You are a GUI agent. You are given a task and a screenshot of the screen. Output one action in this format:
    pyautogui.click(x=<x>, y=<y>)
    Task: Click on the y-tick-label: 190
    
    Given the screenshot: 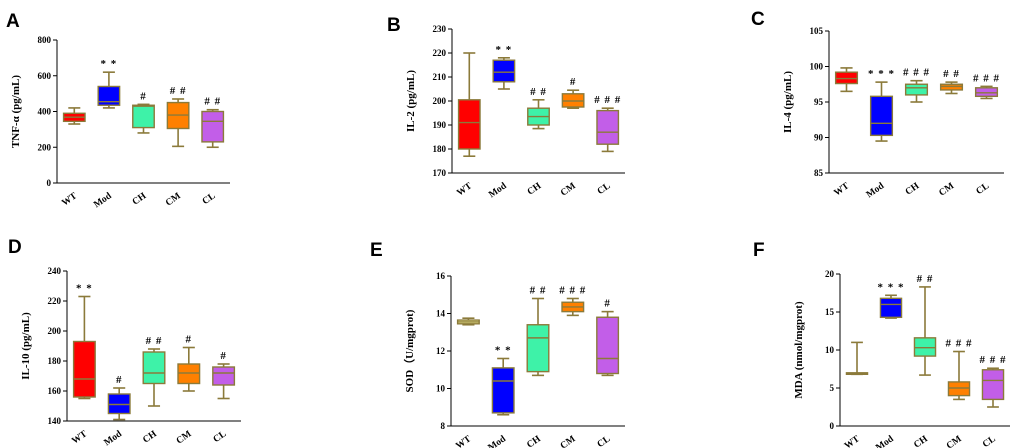 What is the action you would take?
    pyautogui.click(x=440, y=125)
    